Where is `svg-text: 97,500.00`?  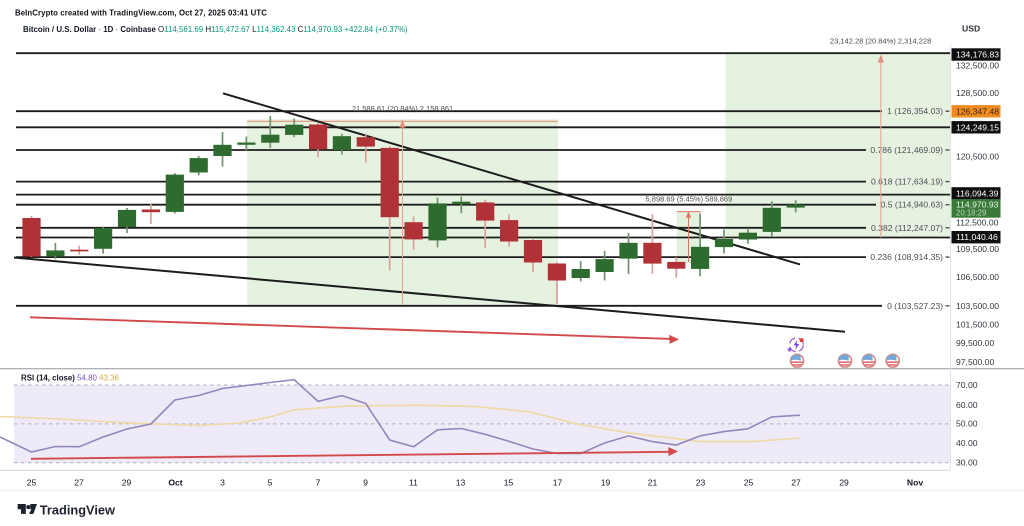
svg-text: 97,500.00 is located at coordinates (975, 362).